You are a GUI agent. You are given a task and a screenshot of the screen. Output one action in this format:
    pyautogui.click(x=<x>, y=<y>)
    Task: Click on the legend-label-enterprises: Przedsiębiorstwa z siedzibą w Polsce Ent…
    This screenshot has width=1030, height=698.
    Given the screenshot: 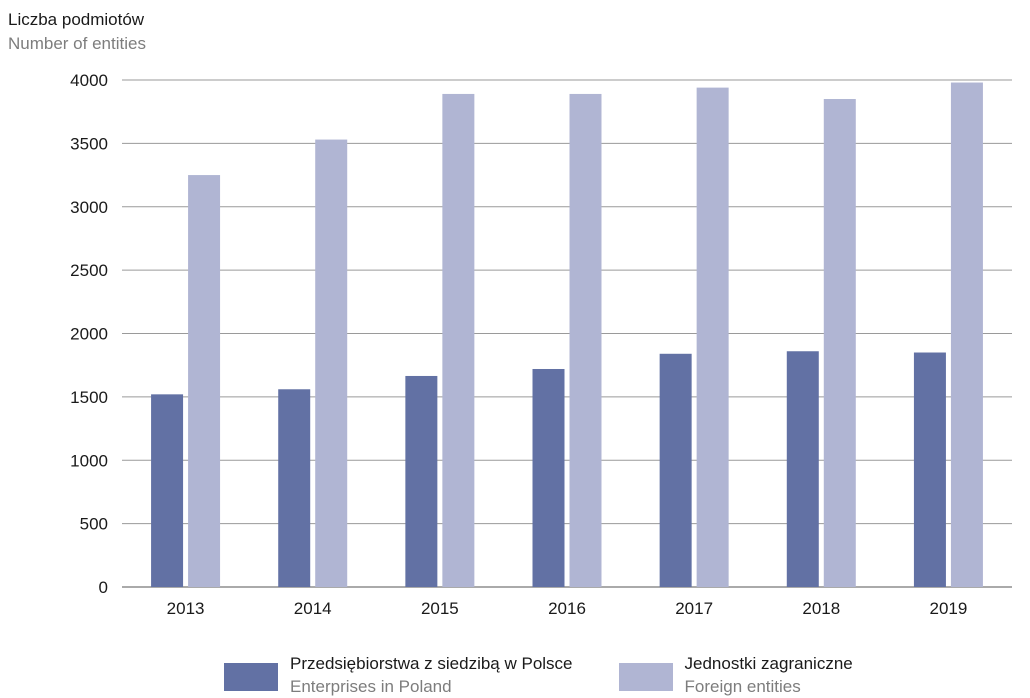 What is the action you would take?
    pyautogui.click(x=431, y=675)
    